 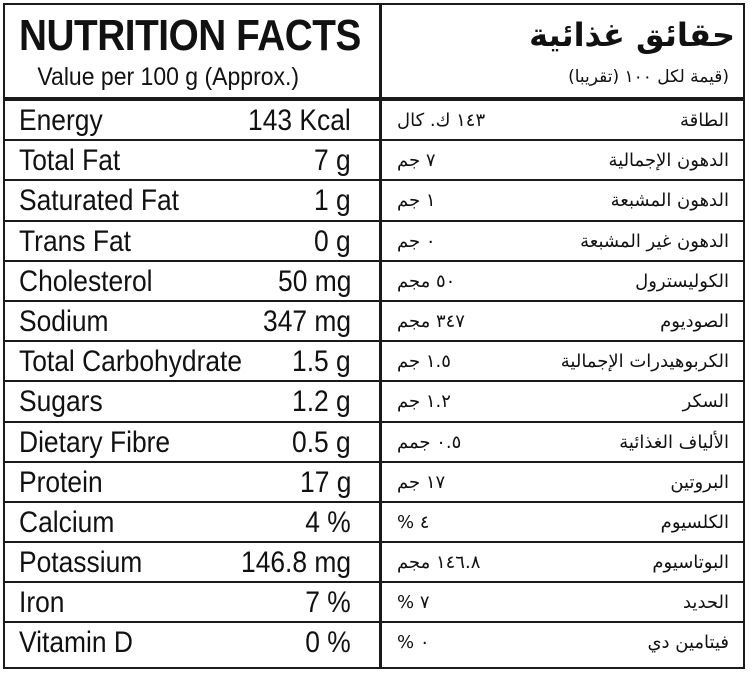 What do you see at coordinates (688, 643) in the screenshot?
I see `nutrient-name-arabic: فيتامين دي` at bounding box center [688, 643].